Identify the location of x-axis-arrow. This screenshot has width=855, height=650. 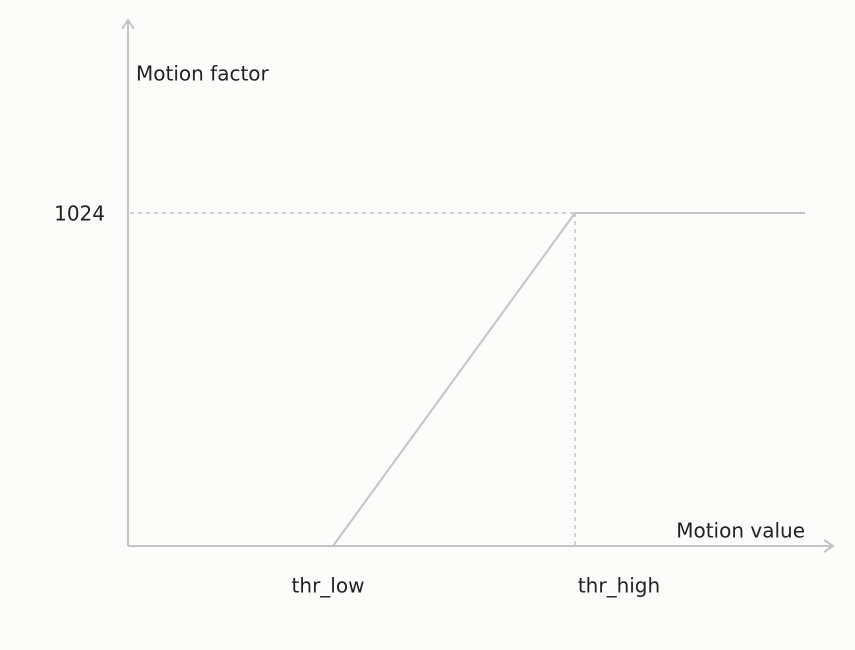
(829, 546).